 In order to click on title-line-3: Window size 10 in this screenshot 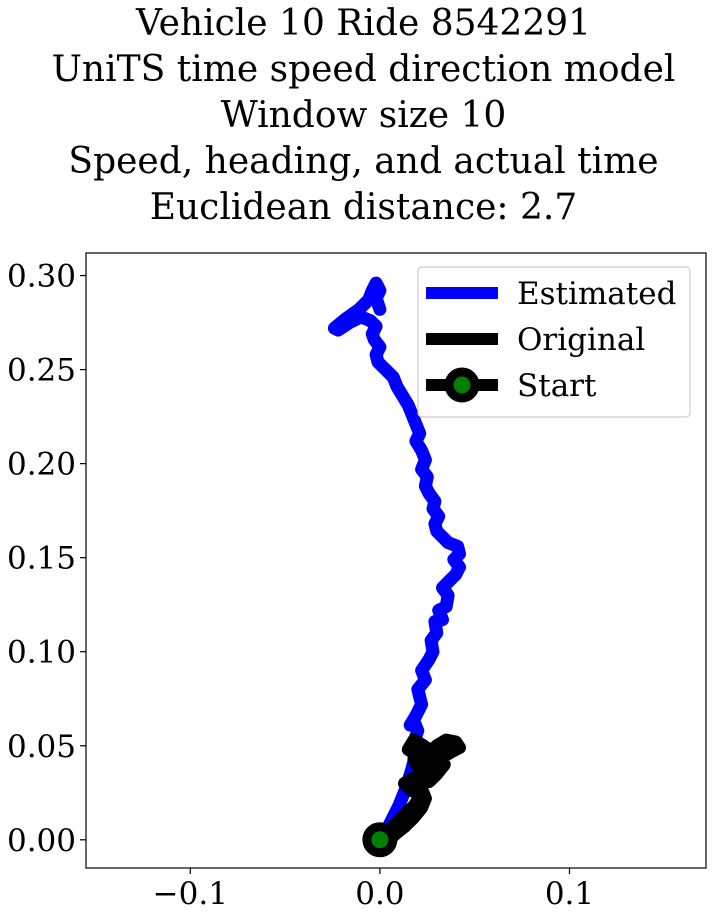, I will do `click(363, 115)`.